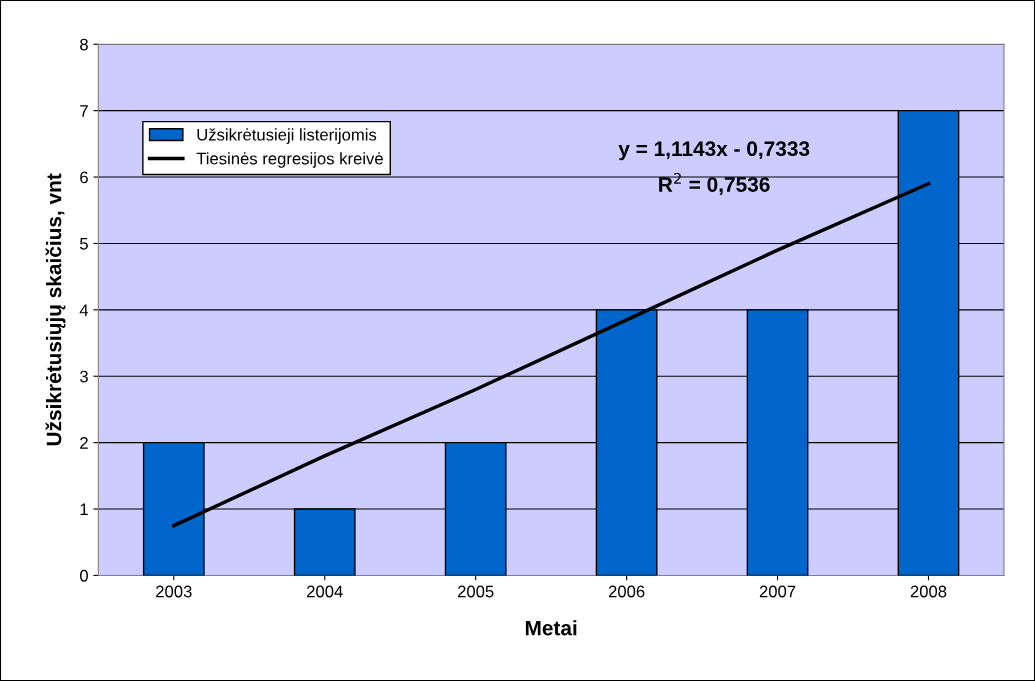  What do you see at coordinates (475, 591) in the screenshot?
I see `x-tick-label: 2005` at bounding box center [475, 591].